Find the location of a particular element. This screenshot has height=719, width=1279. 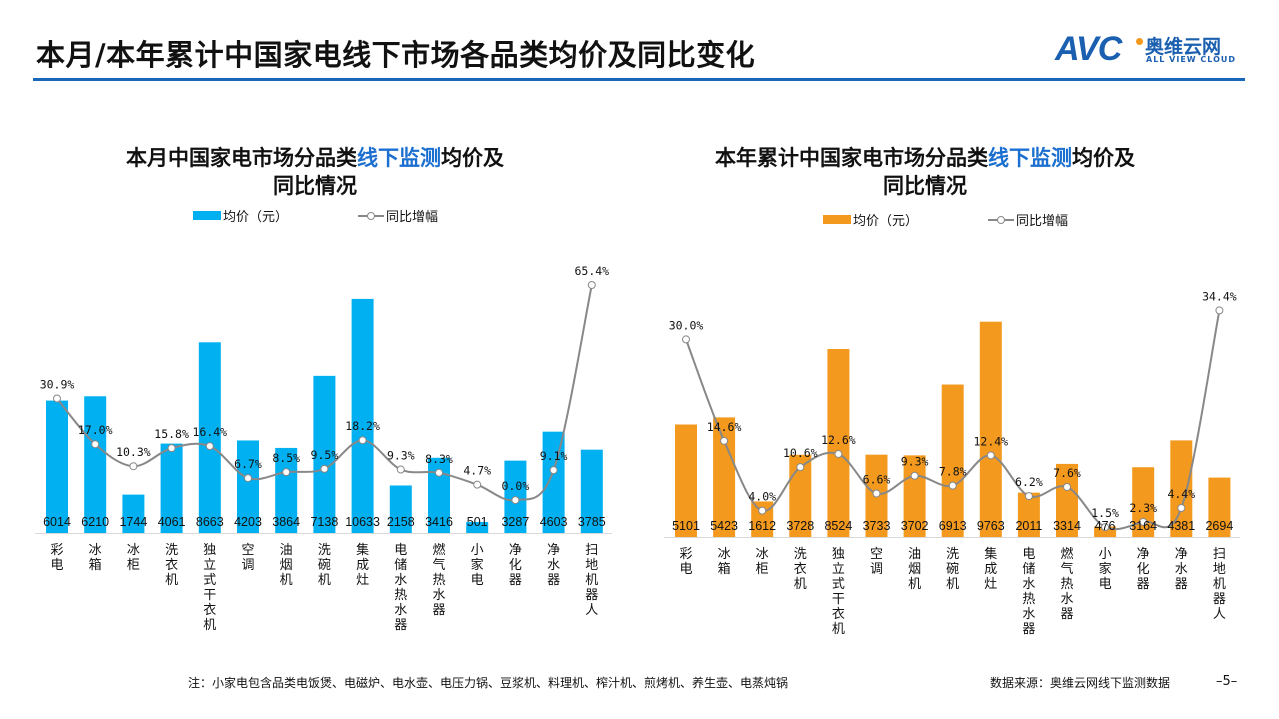

bar-value-label: 6913 is located at coordinates (953, 526).